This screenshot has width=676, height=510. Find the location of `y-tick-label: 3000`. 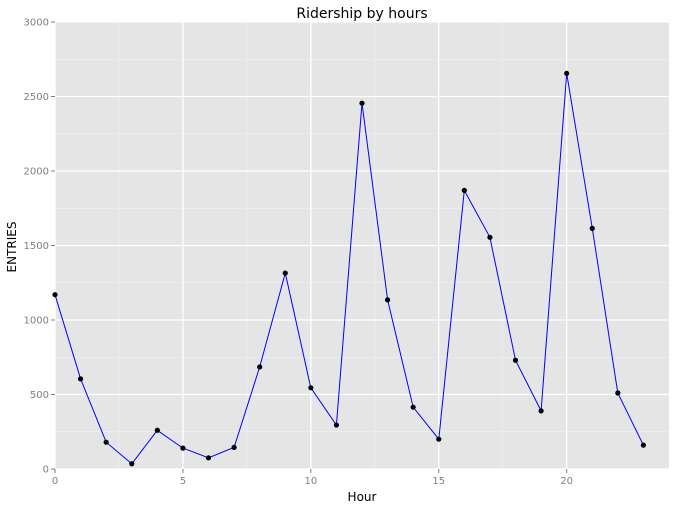

y-tick-label: 3000 is located at coordinates (36, 23).